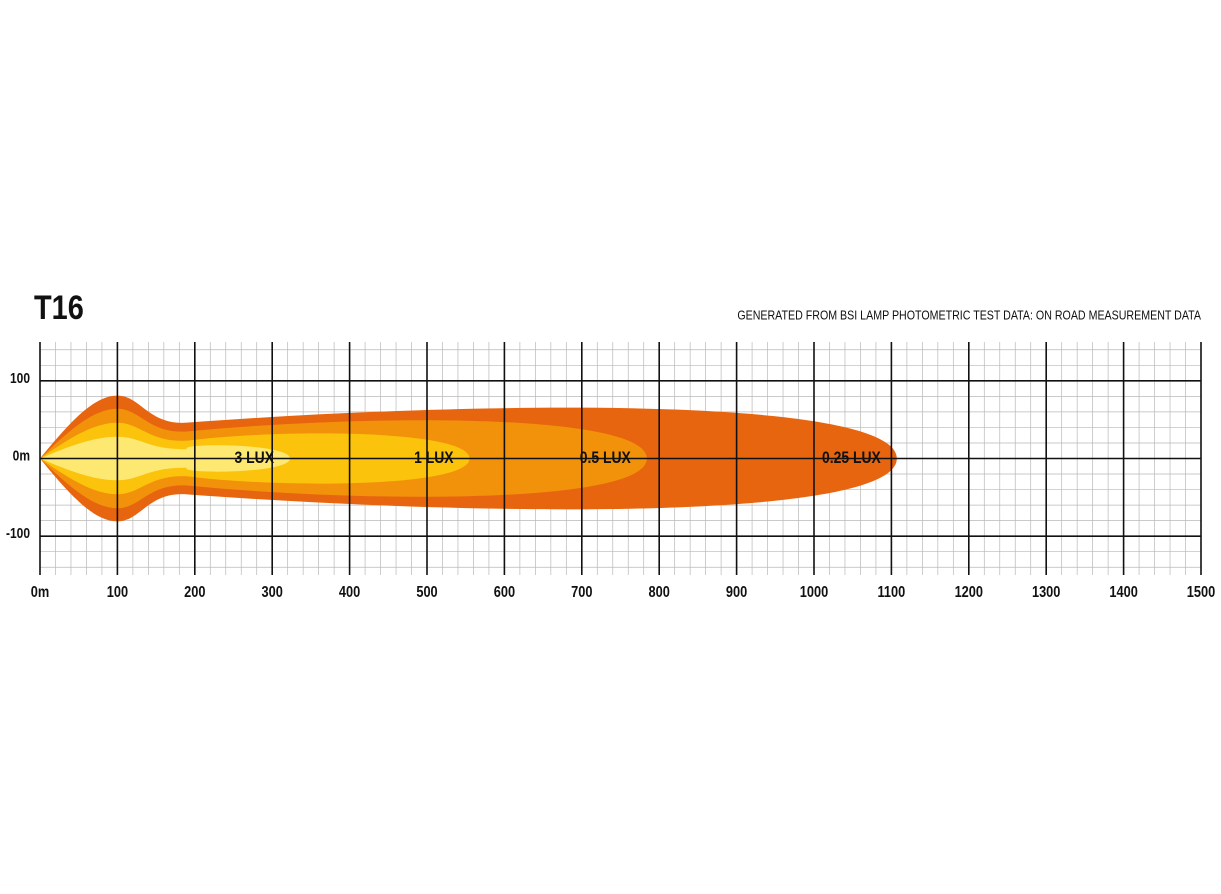 The image size is (1221, 894). What do you see at coordinates (1201, 593) in the screenshot?
I see `x-tick-label: 1500` at bounding box center [1201, 593].